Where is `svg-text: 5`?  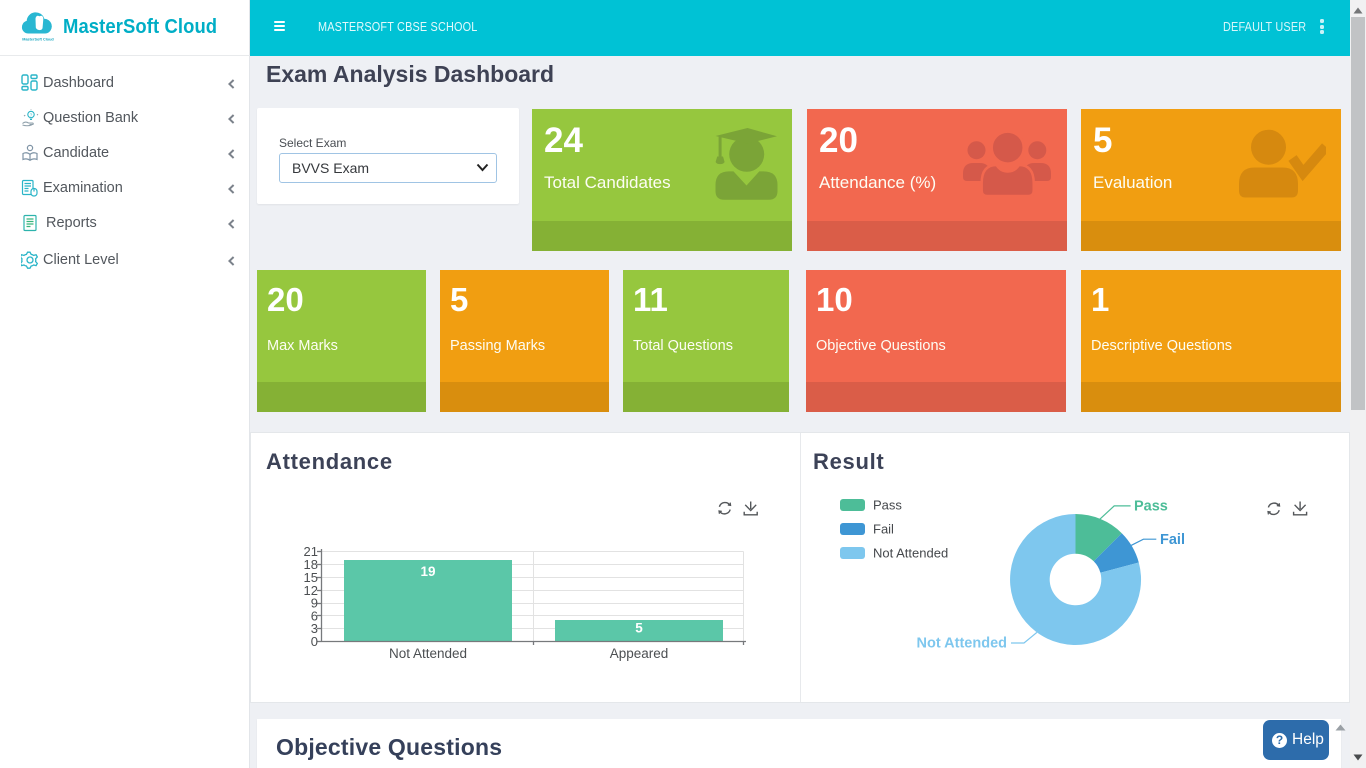 svg-text: 5 is located at coordinates (639, 628).